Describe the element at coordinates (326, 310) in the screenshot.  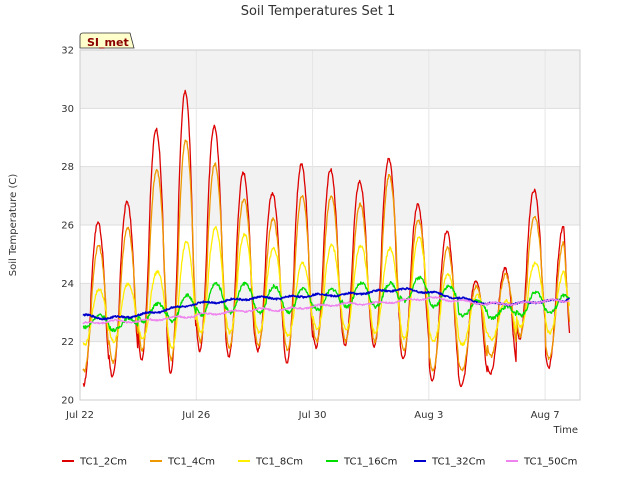
I see `series-line-tc1-50cm` at that location.